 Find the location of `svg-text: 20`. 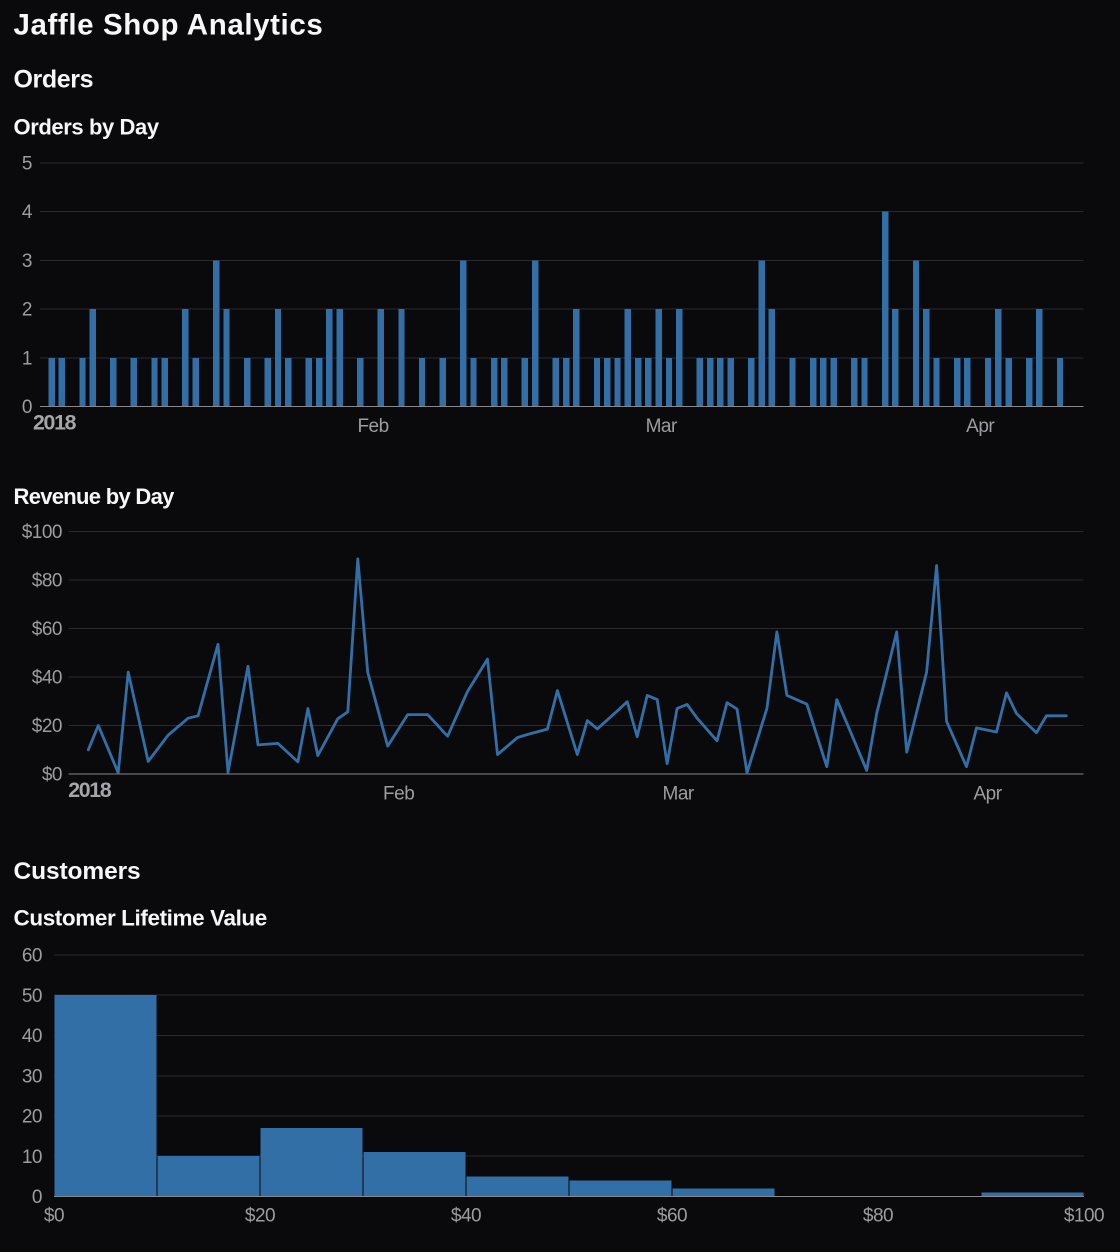

svg-text: 20 is located at coordinates (32, 1117).